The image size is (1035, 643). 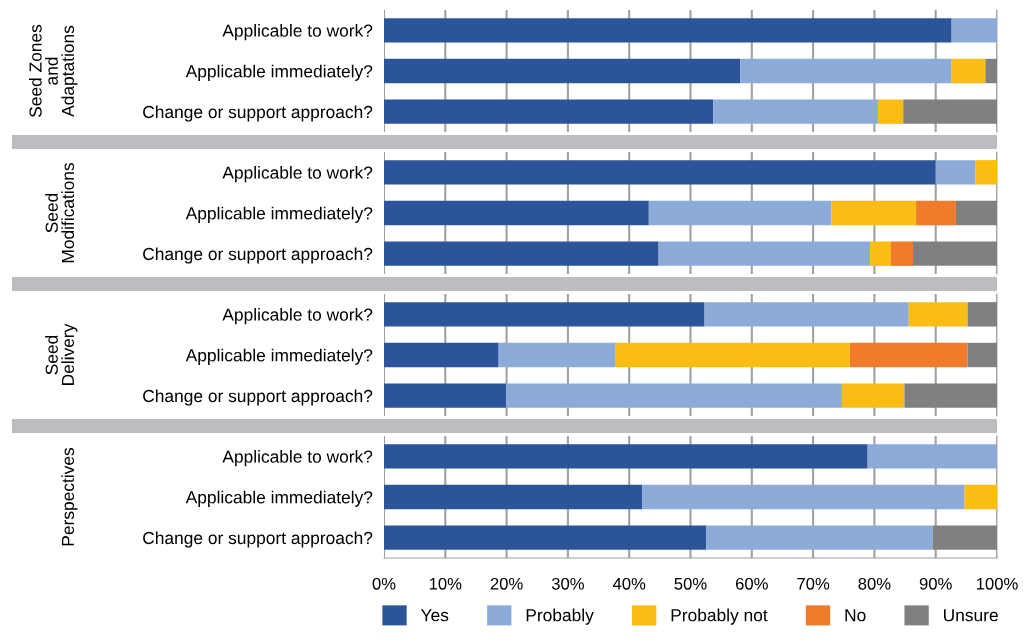 What do you see at coordinates (935, 583) in the screenshot?
I see `x-tick-label: 90%` at bounding box center [935, 583].